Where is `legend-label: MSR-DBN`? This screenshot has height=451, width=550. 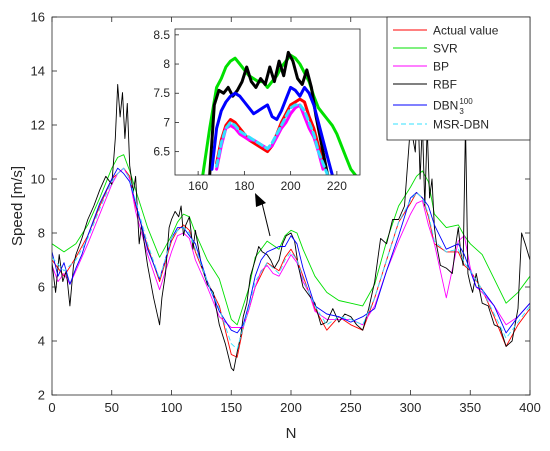 legend-label: MSR-DBN is located at coordinates (461, 125).